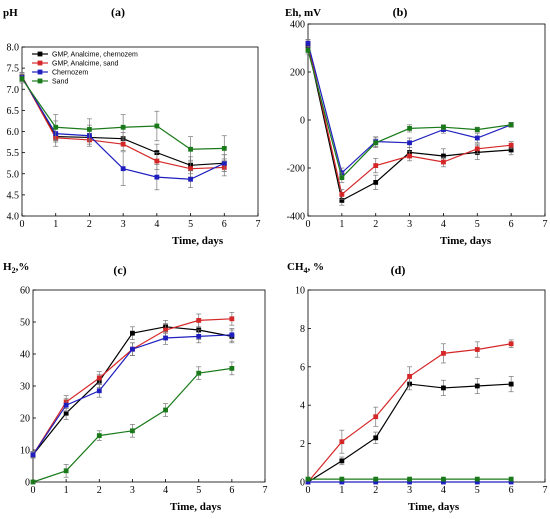 The height and width of the screenshot is (519, 550). I want to click on panel-label: (b), so click(400, 12).